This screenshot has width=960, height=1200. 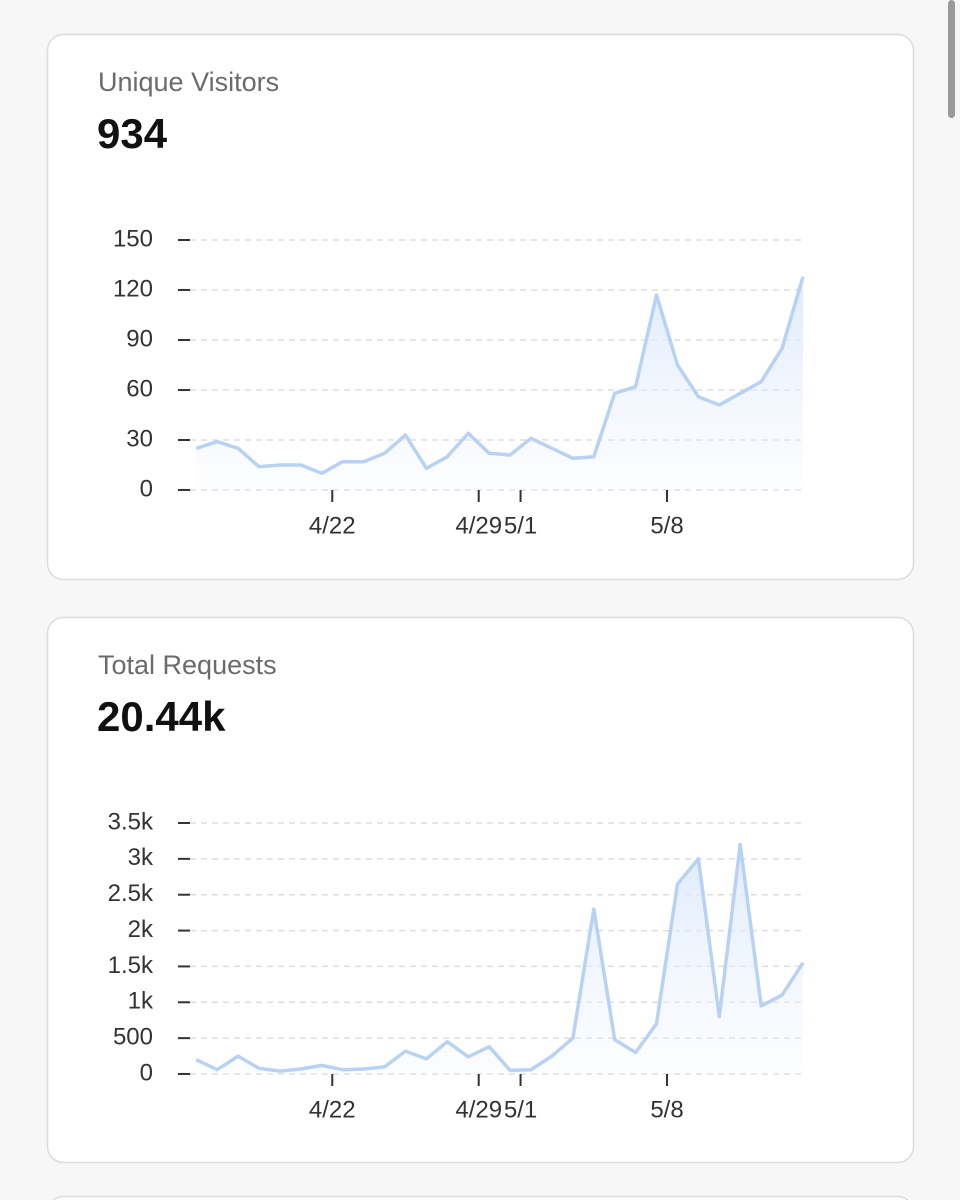 I want to click on y-tick-label: 1k, so click(x=141, y=1001).